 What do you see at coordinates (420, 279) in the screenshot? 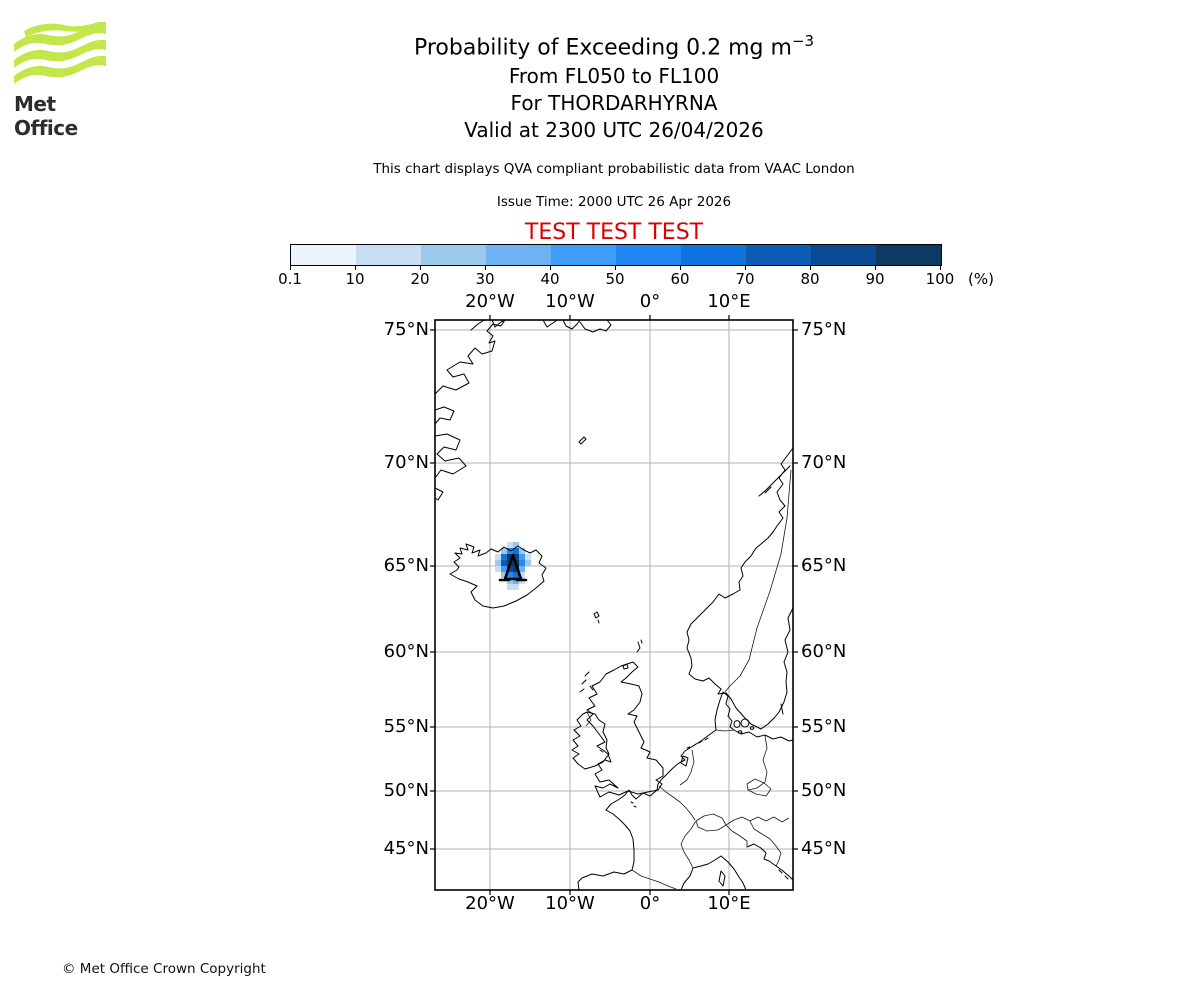
I see `colorbar-tick-label: 20` at bounding box center [420, 279].